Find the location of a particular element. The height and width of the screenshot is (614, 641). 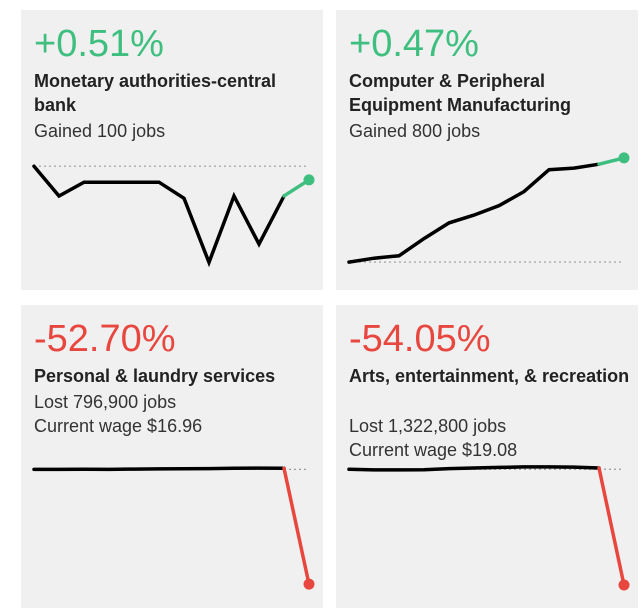

percent-change: +0.47% is located at coordinates (414, 44).